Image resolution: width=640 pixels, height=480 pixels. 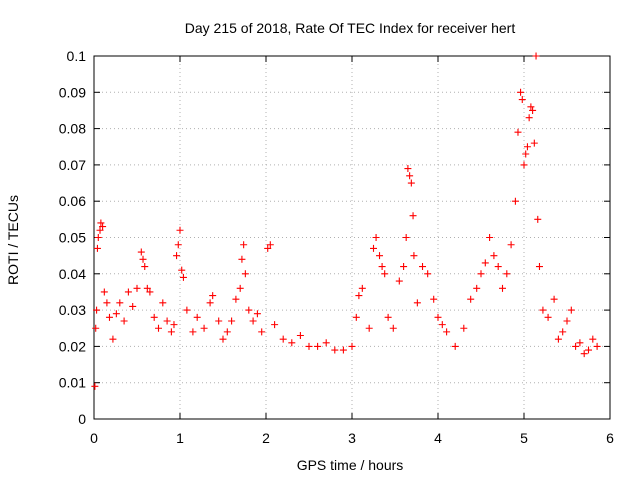 I want to click on y-tick-label: 0, so click(x=82, y=419).